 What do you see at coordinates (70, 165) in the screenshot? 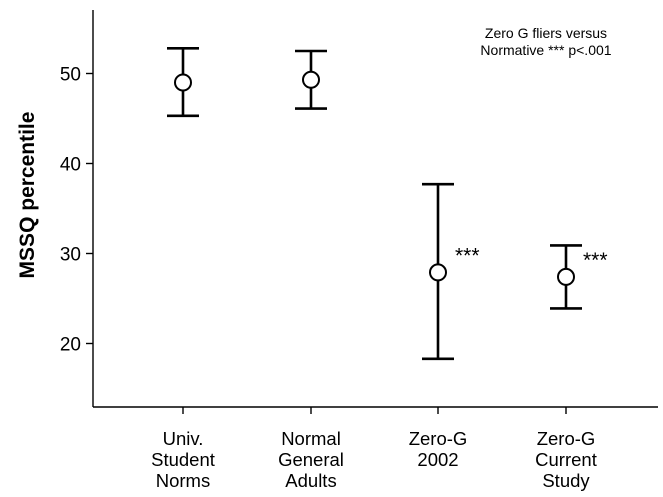
I see `y-tick-label: 40` at bounding box center [70, 165].